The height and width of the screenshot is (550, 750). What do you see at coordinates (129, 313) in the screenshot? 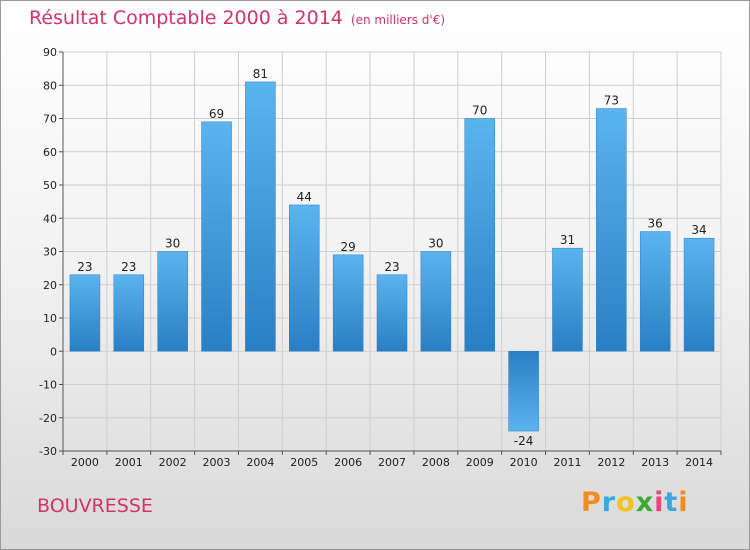
I see `bar-2001` at bounding box center [129, 313].